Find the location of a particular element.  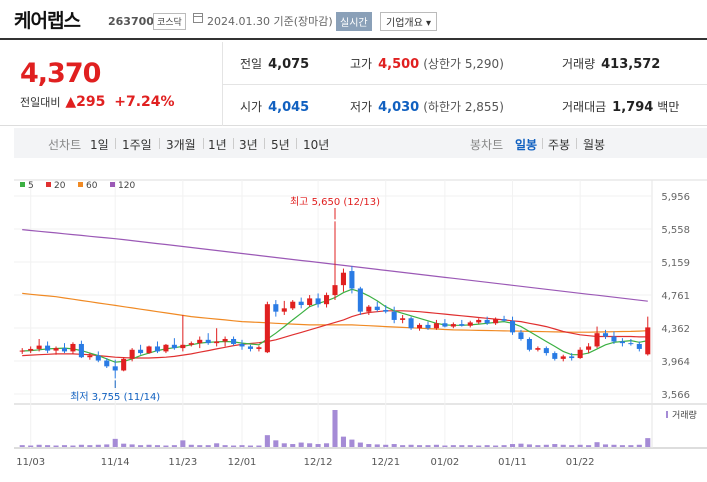

volume-legend-label: 거래량 is located at coordinates (684, 415).